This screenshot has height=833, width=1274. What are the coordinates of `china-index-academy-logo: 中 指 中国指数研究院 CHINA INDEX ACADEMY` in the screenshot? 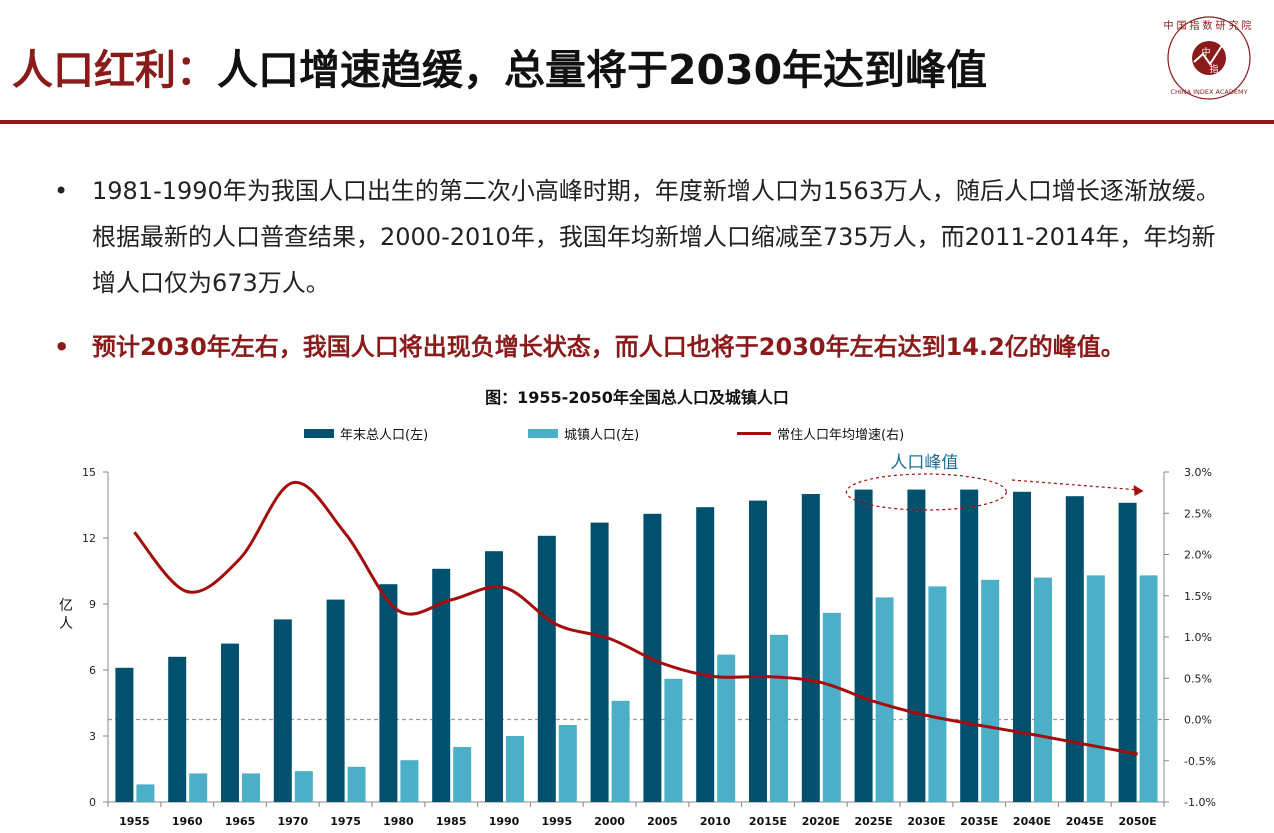 It's located at (1209, 58).